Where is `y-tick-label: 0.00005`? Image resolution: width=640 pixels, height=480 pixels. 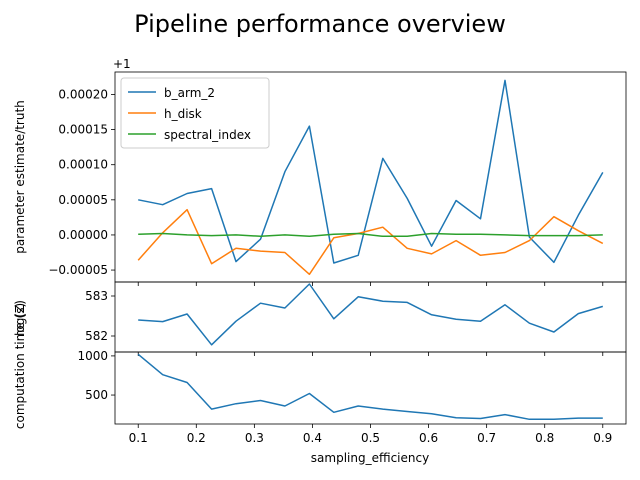 y-tick-label: 0.00005 is located at coordinates (83, 200).